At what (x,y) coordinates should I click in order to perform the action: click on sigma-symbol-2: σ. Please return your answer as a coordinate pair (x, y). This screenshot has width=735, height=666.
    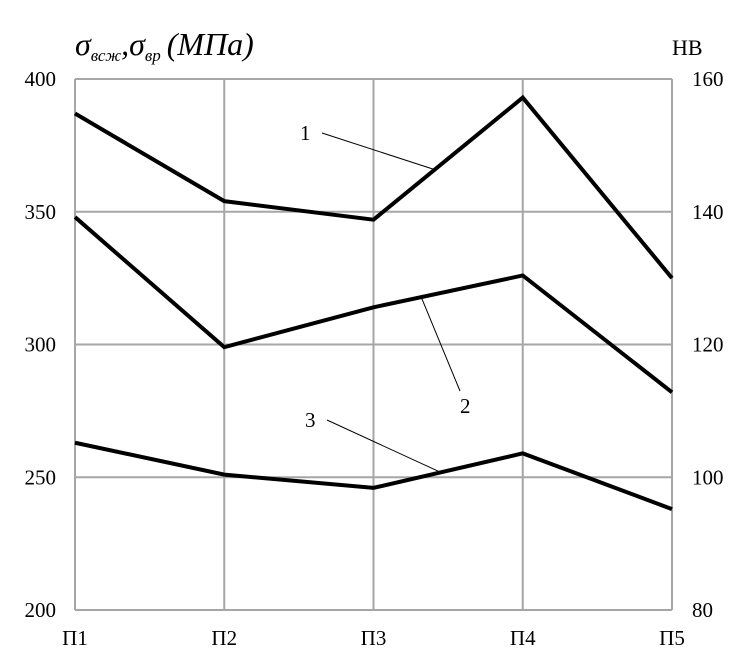
    Looking at the image, I should click on (137, 44).